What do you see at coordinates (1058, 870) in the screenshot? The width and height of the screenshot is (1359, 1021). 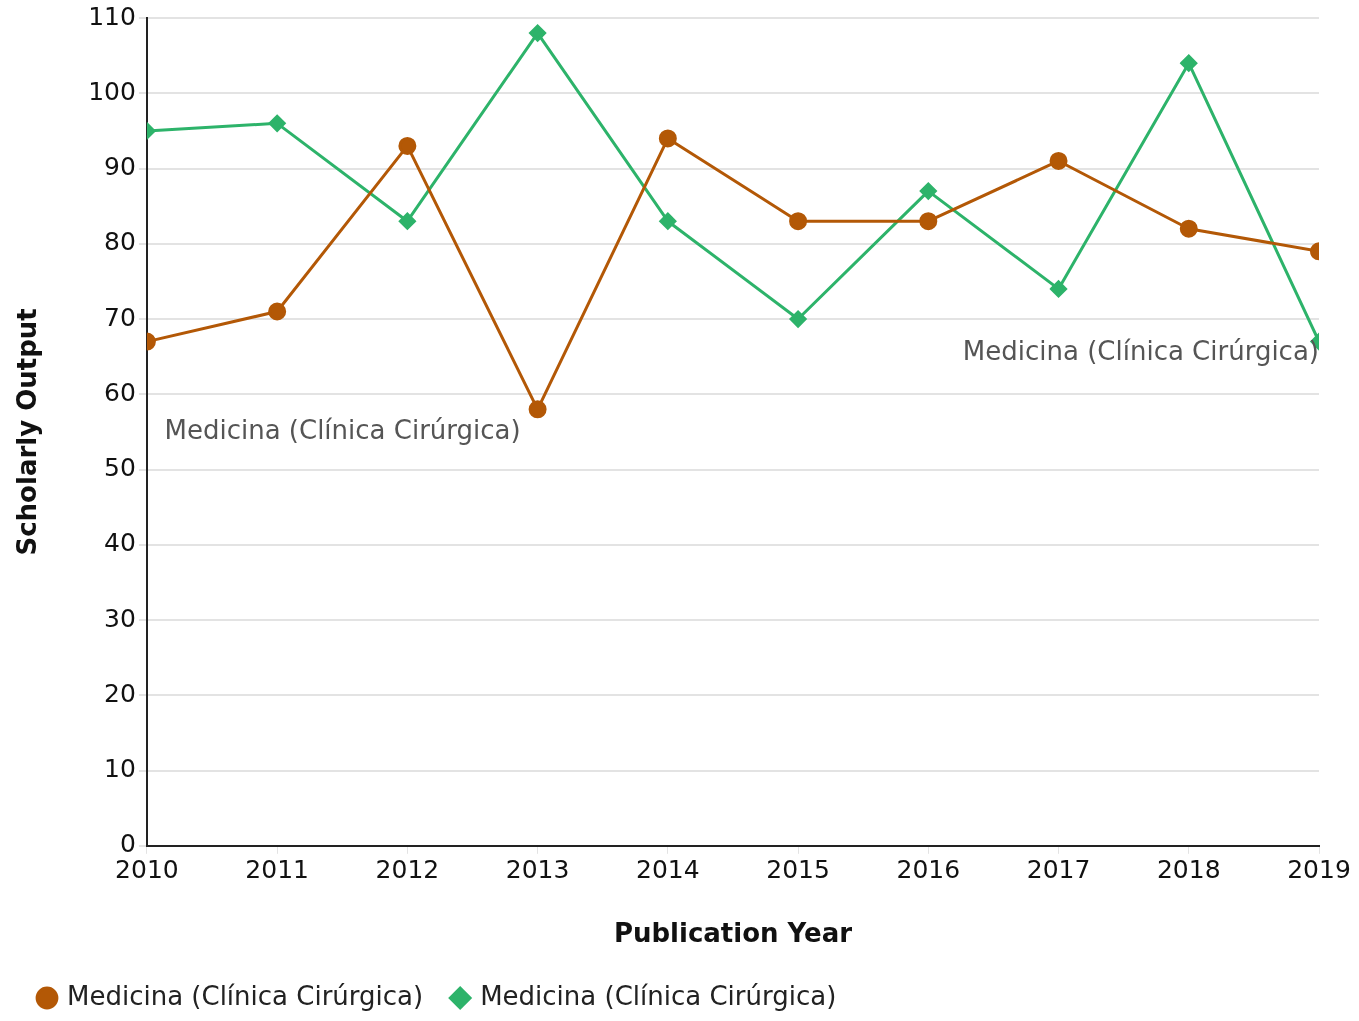 I see `x-tick-label: 2017` at bounding box center [1058, 870].